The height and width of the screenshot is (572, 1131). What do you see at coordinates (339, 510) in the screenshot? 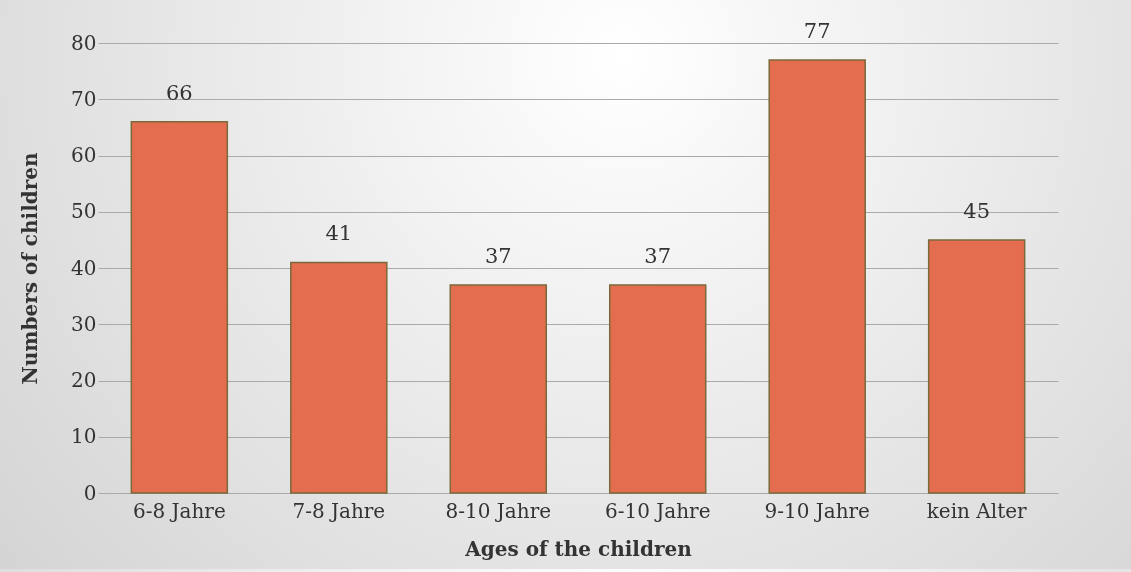
I see `x-tick-label: 7-8 Jahre` at bounding box center [339, 510].